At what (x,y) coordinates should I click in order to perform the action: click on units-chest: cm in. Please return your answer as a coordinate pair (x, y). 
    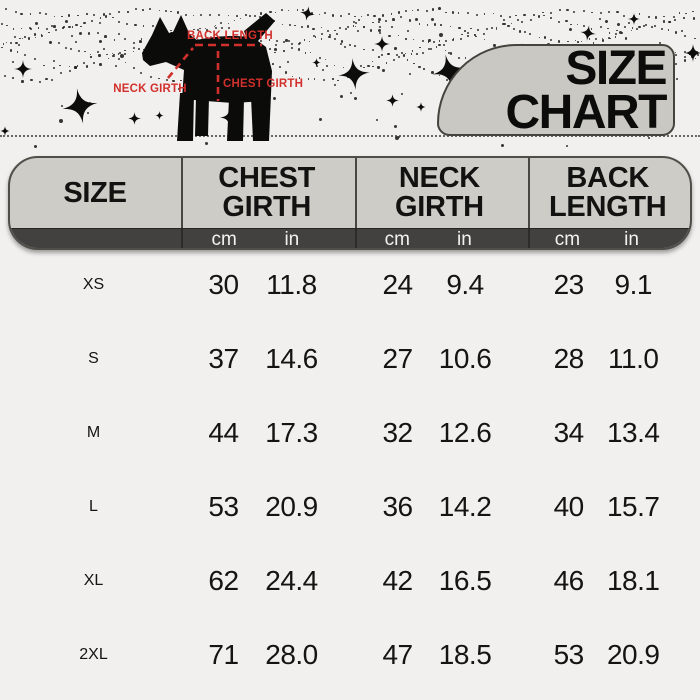
    Looking at the image, I should click on (266, 239).